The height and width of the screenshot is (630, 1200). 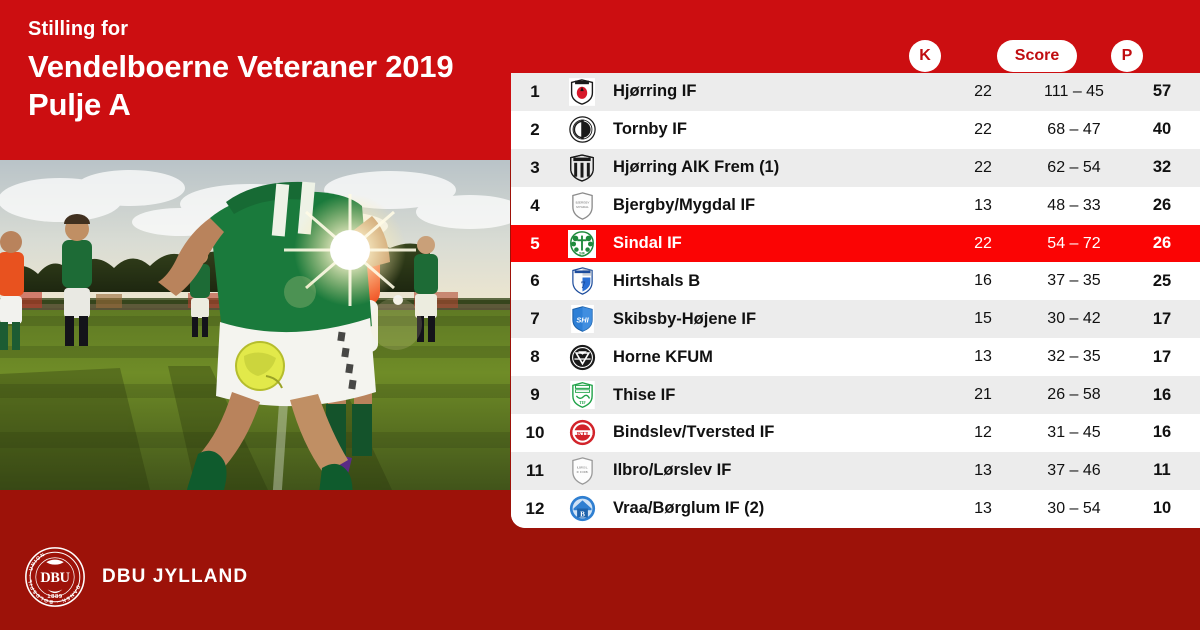 I want to click on row-matches-played: 15, so click(x=983, y=319).